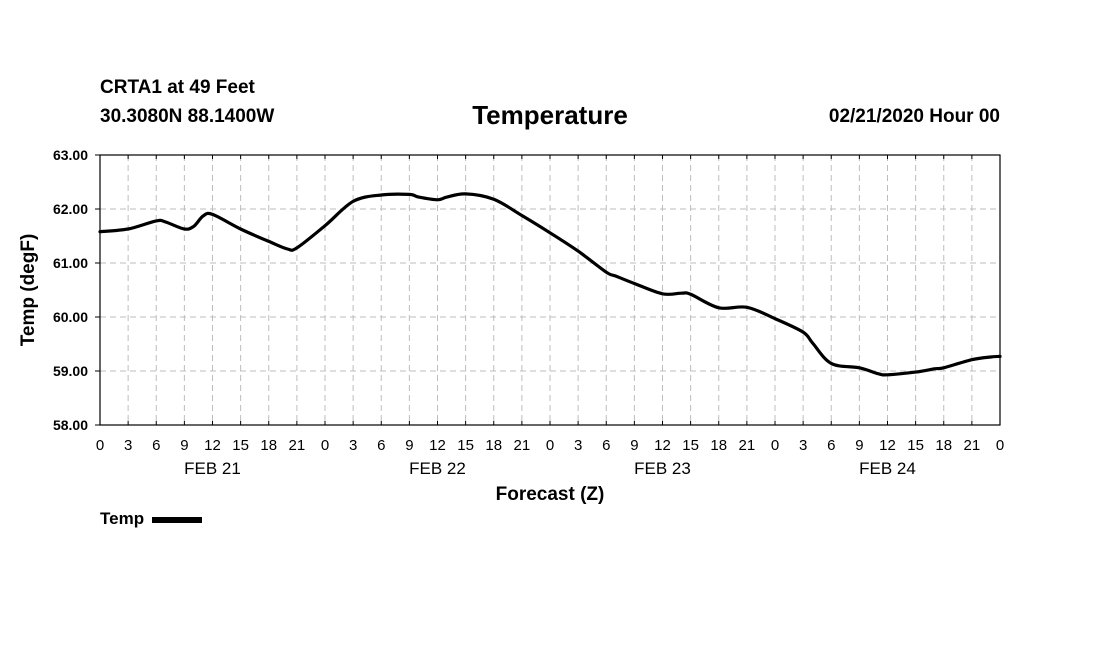  What do you see at coordinates (70, 263) in the screenshot?
I see `y-tick-label: 61.00` at bounding box center [70, 263].